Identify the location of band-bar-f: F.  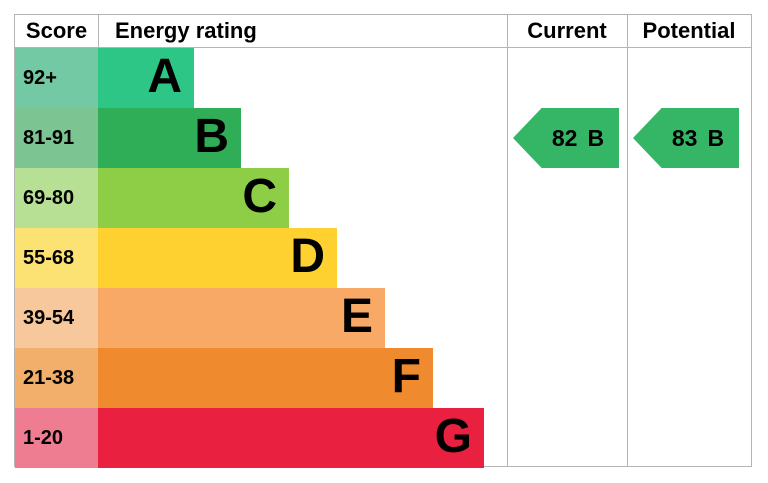
(265, 378).